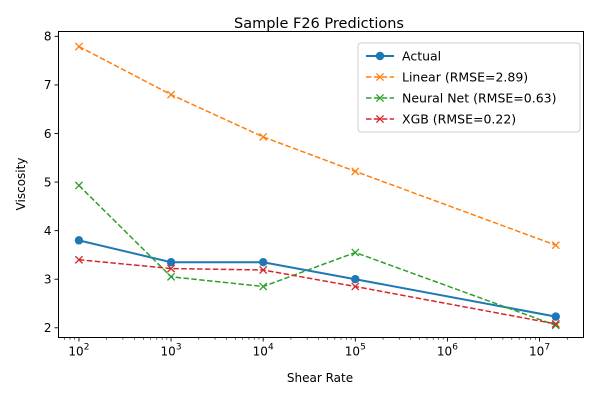  I want to click on x-tick-label: 10⁶, so click(447, 351).